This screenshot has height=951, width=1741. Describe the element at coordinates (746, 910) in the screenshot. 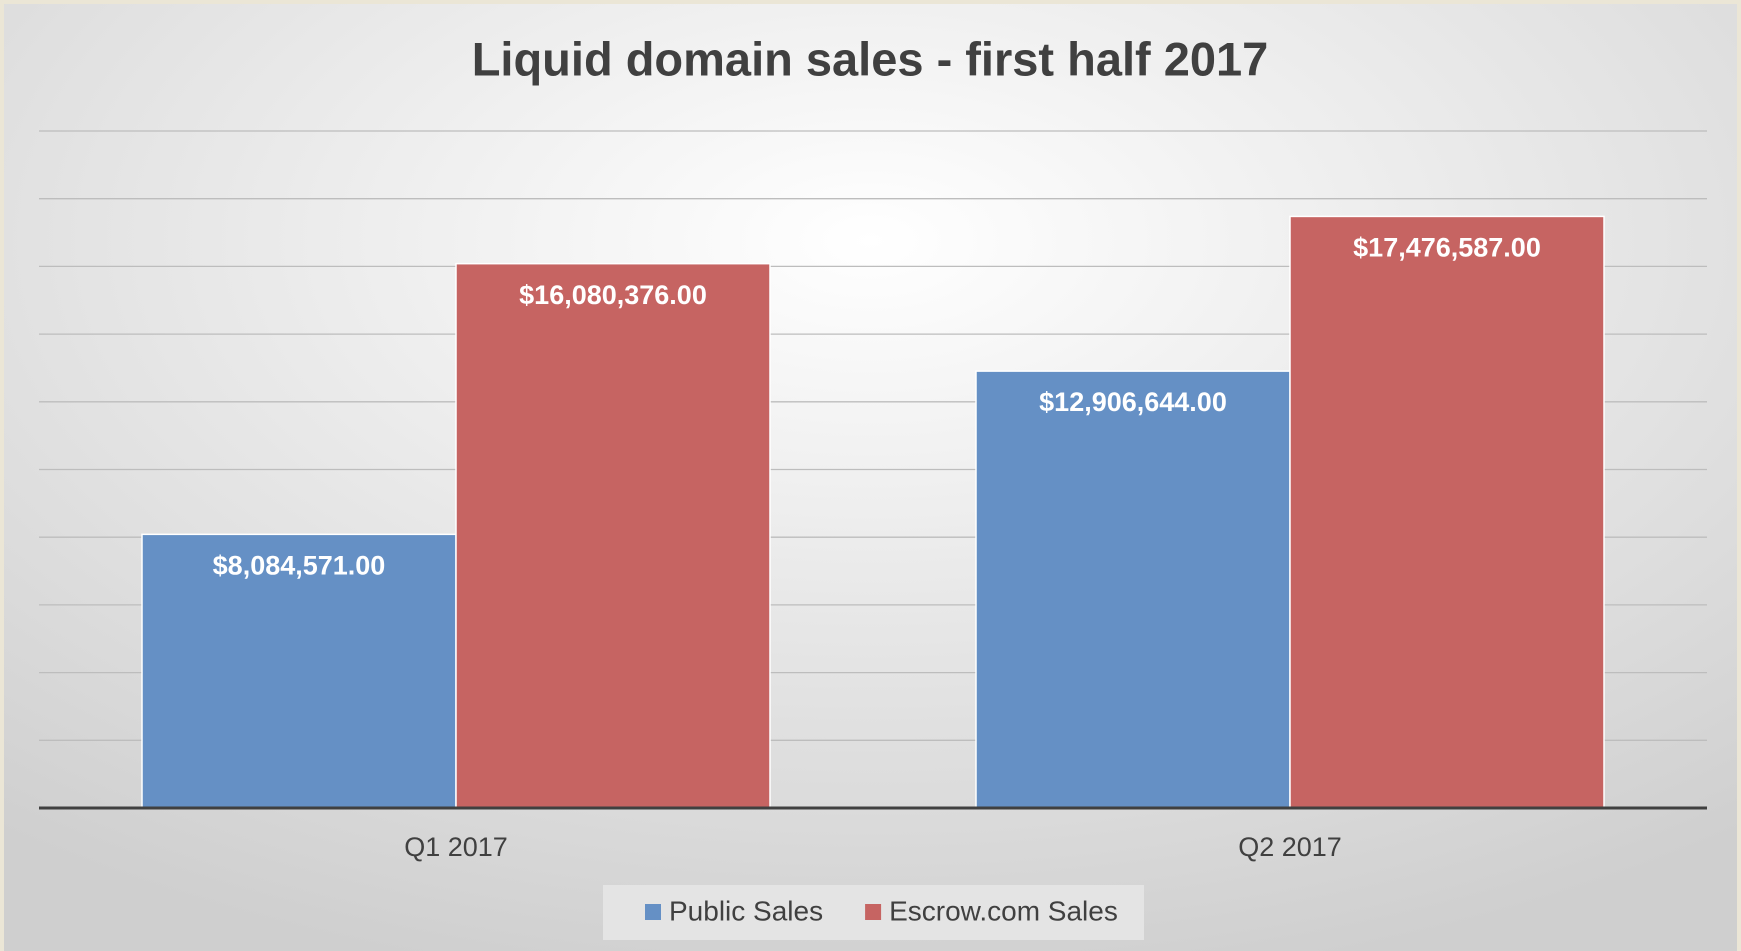

I see `legend-label: Public Sales` at that location.